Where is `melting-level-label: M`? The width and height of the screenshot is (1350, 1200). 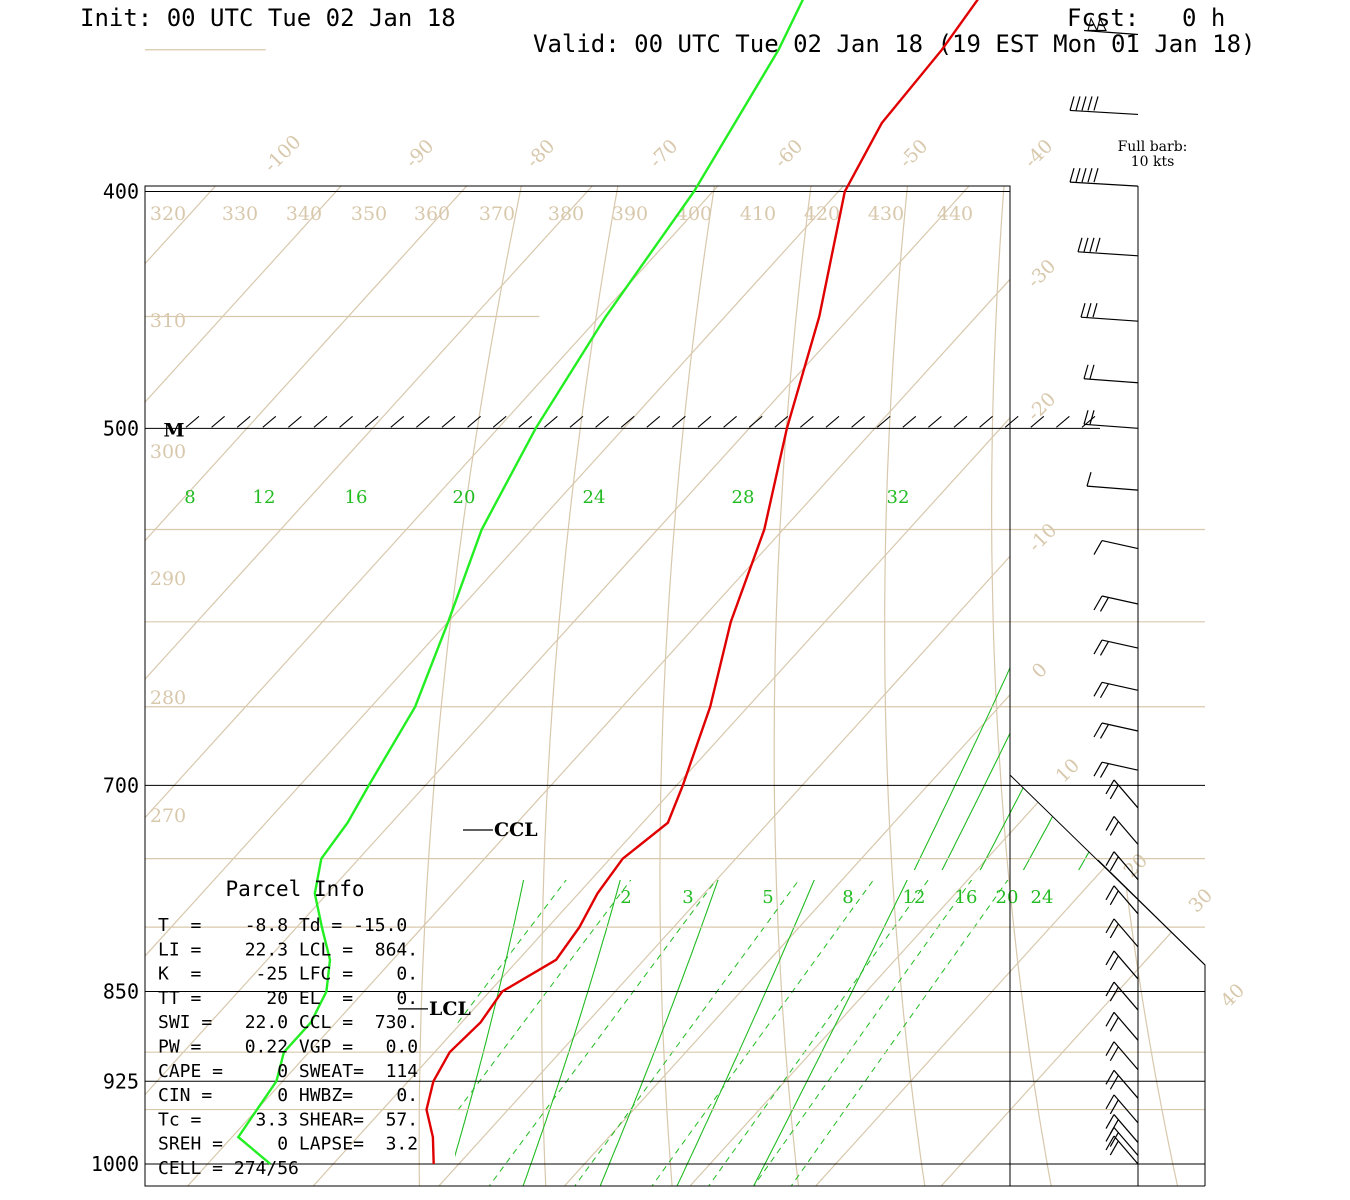
melting-level-label: M is located at coordinates (173, 430).